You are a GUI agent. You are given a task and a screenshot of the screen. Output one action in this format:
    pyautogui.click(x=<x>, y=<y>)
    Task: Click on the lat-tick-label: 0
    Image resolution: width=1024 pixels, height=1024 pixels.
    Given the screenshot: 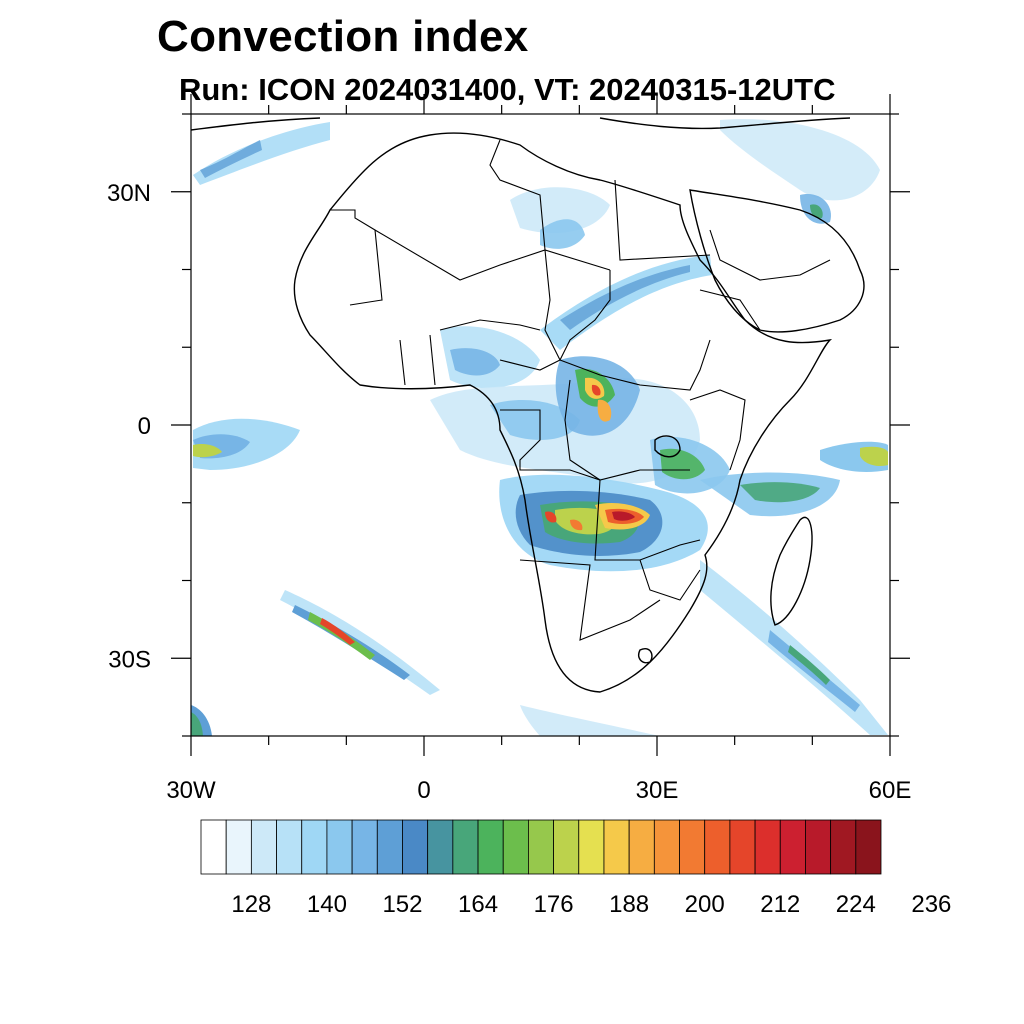 What is the action you would take?
    pyautogui.click(x=144, y=426)
    